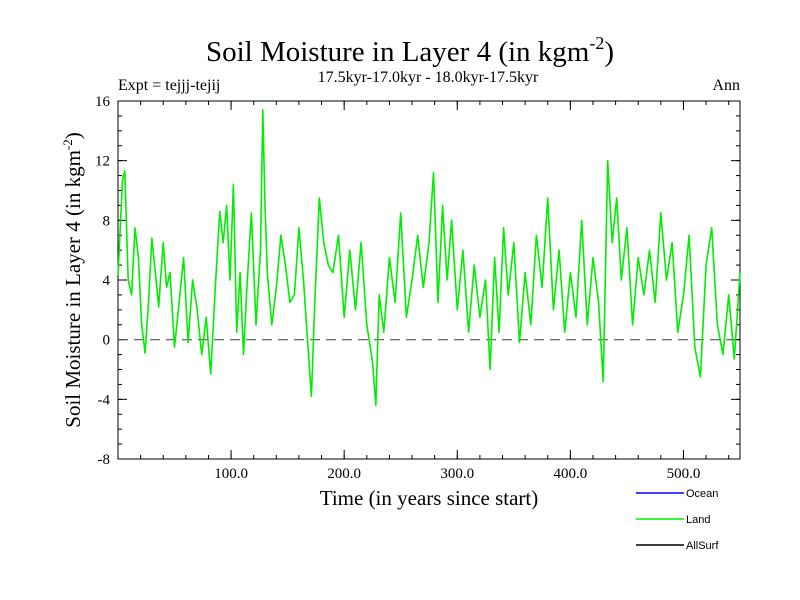  Describe the element at coordinates (107, 281) in the screenshot. I see `y-tick-label: 4` at that location.